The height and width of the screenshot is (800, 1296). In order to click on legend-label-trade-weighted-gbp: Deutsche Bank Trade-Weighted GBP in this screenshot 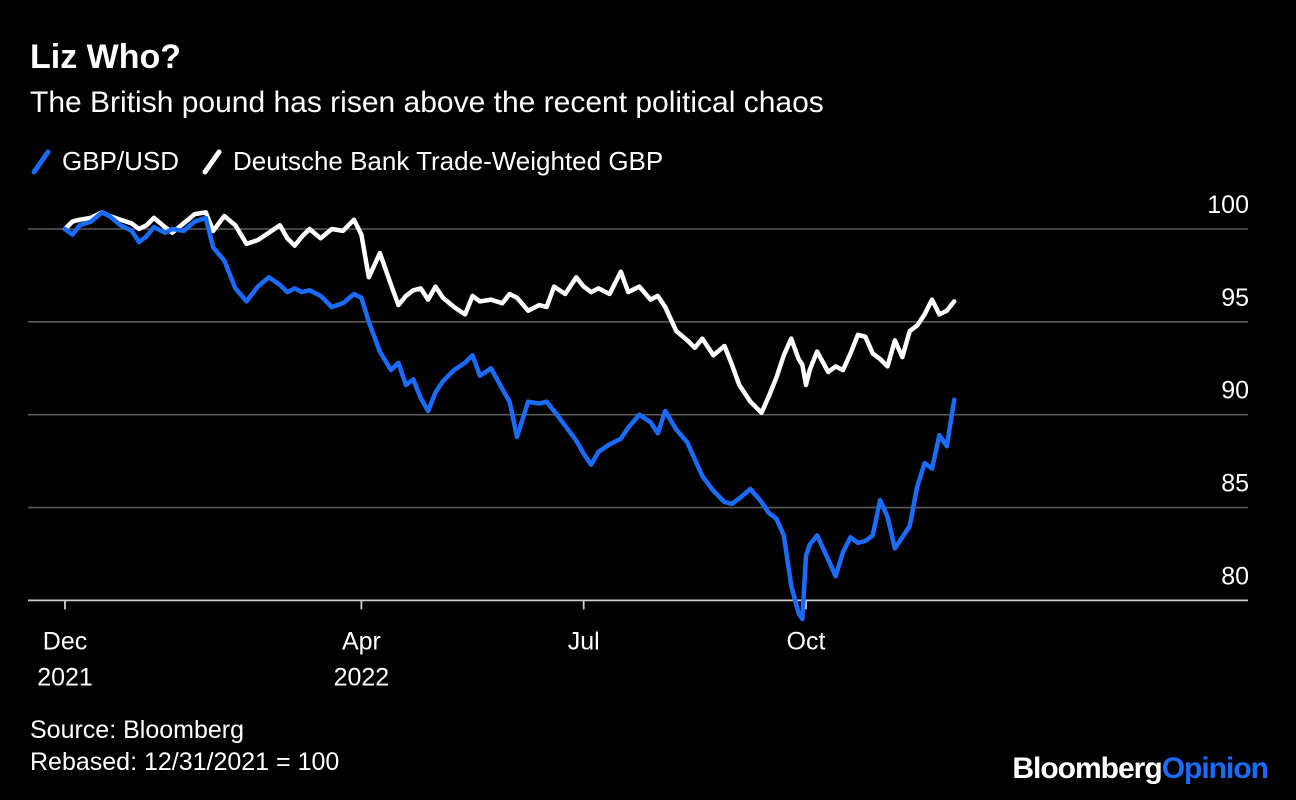, I will do `click(448, 161)`.